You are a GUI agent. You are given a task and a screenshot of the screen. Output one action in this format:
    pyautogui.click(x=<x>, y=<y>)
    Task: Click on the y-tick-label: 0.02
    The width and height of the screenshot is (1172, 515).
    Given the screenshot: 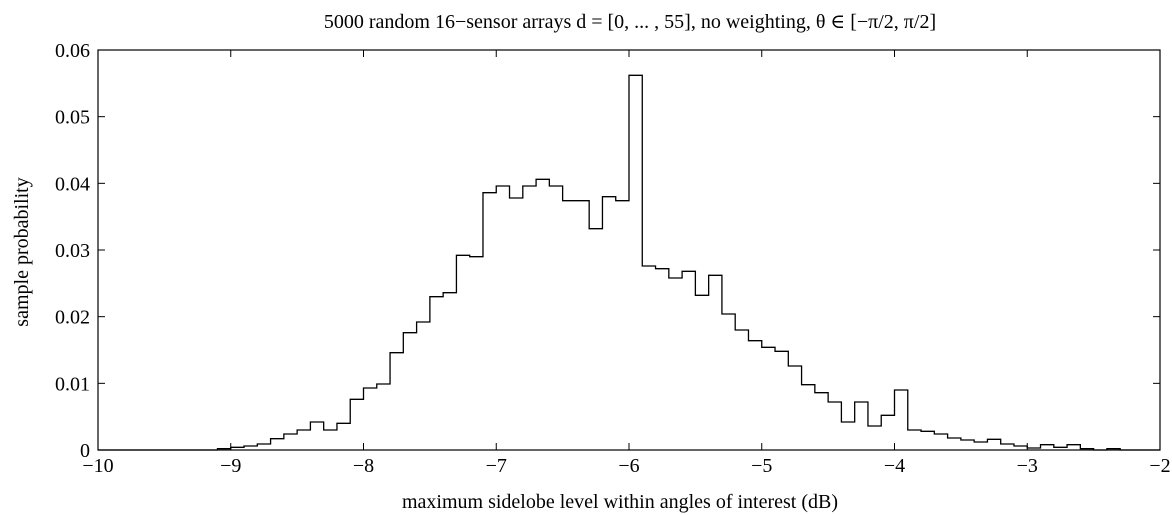 What is the action you would take?
    pyautogui.click(x=72, y=318)
    